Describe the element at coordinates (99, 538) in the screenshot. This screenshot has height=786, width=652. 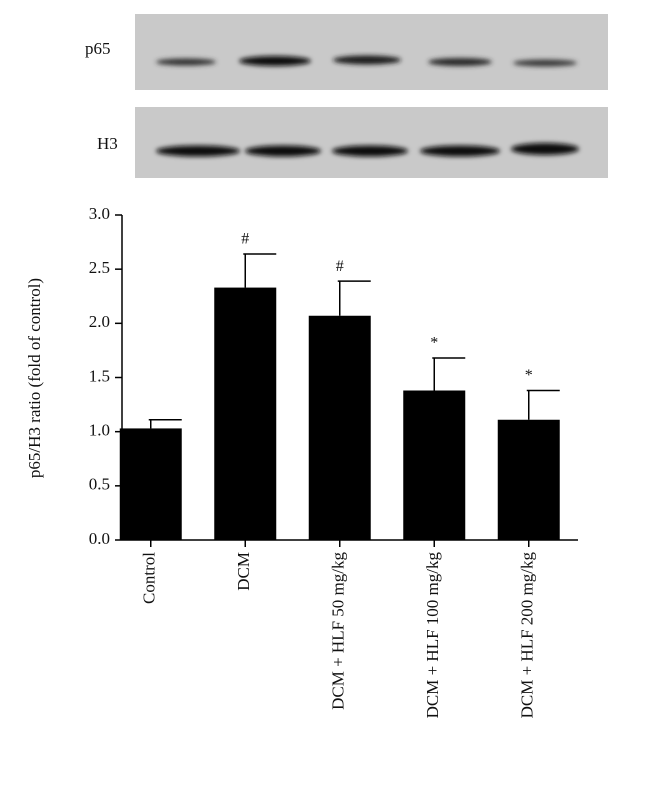
I see `y-tick-label: 0.0` at that location.